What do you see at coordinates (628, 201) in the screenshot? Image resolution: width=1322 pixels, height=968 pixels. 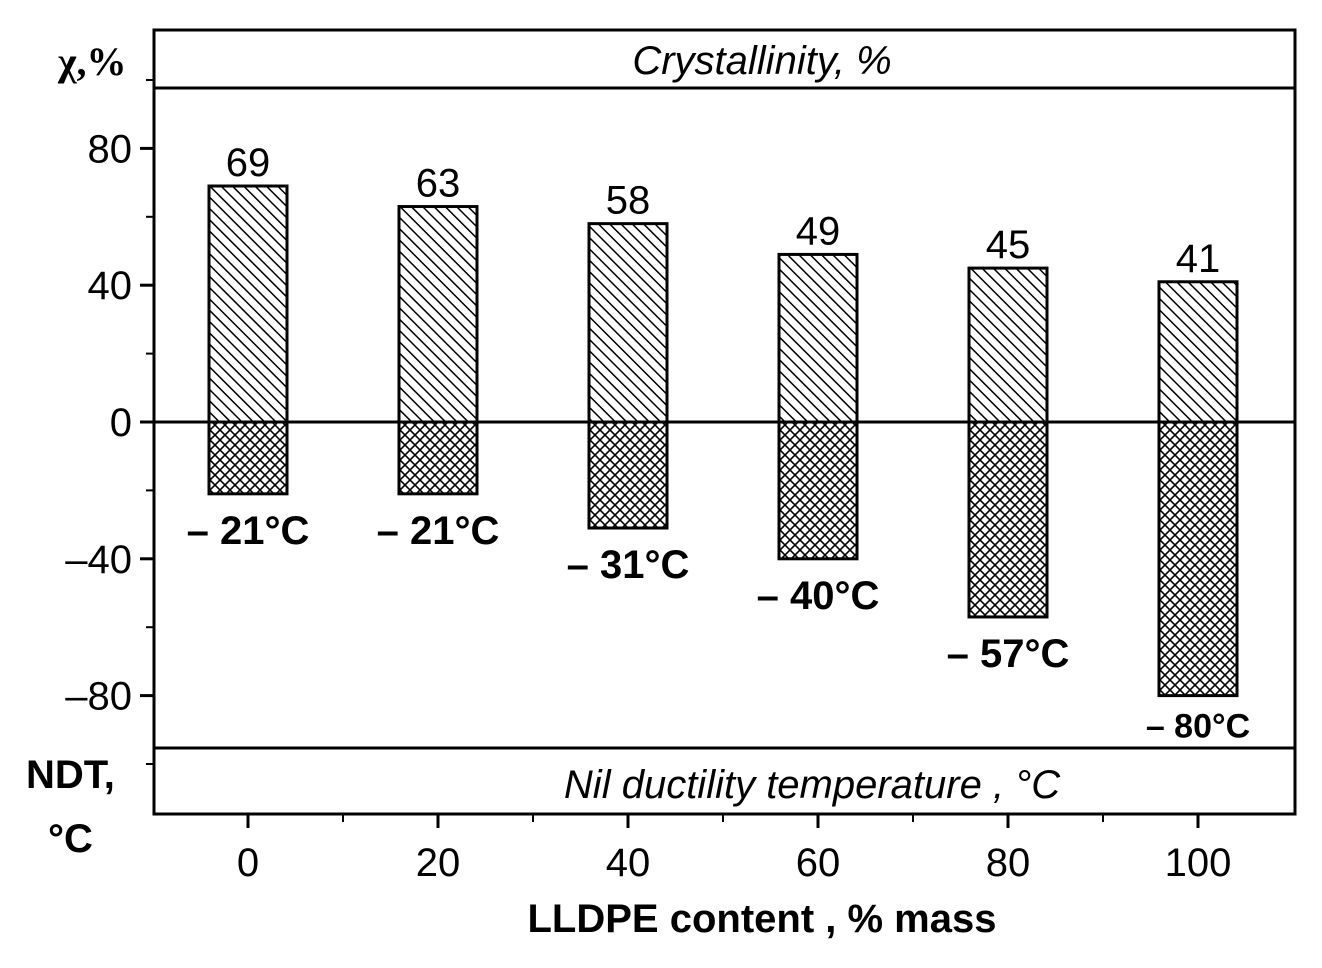 I see `crystallinity-value-label: 58` at bounding box center [628, 201].